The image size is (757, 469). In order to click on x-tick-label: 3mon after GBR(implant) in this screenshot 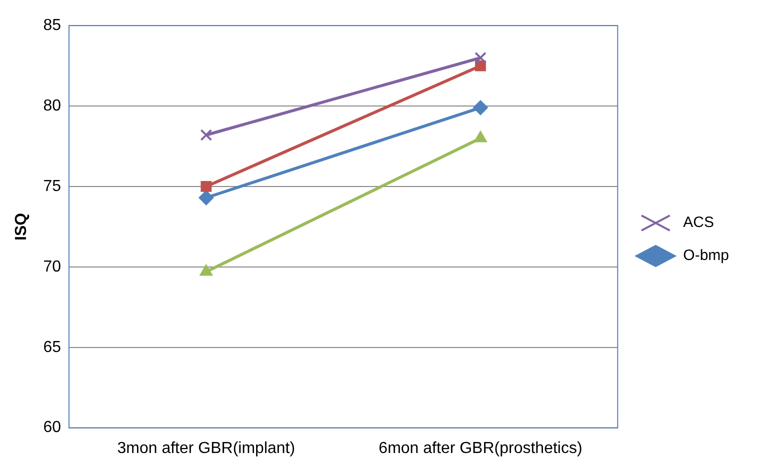, I will do `click(206, 448)`.